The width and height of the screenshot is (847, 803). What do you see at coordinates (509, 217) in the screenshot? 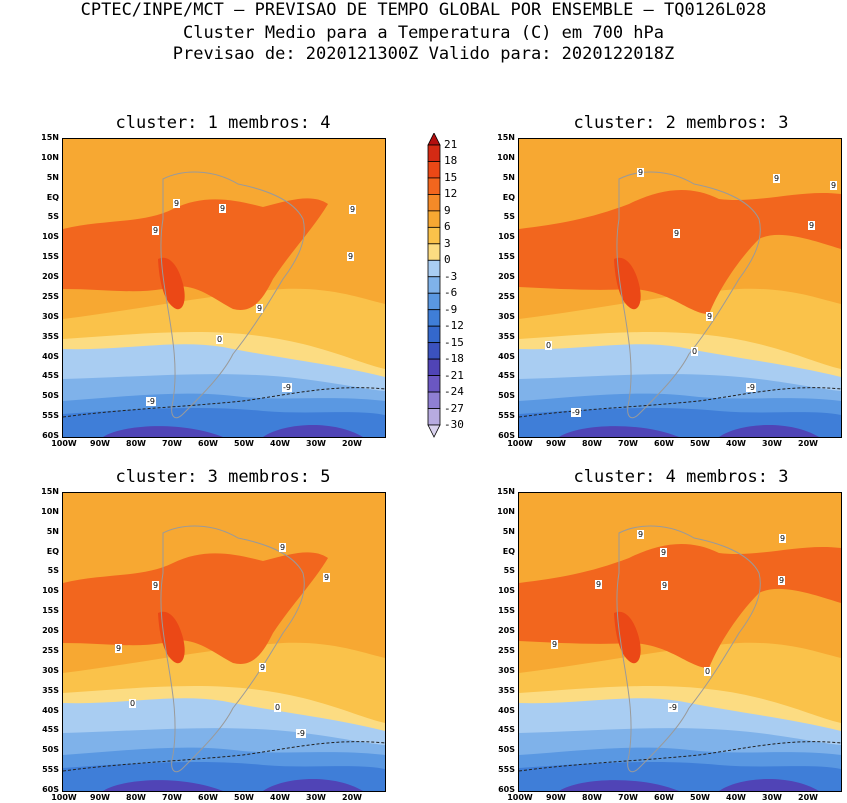
I see `lat-tick-label: 5S` at bounding box center [509, 217].